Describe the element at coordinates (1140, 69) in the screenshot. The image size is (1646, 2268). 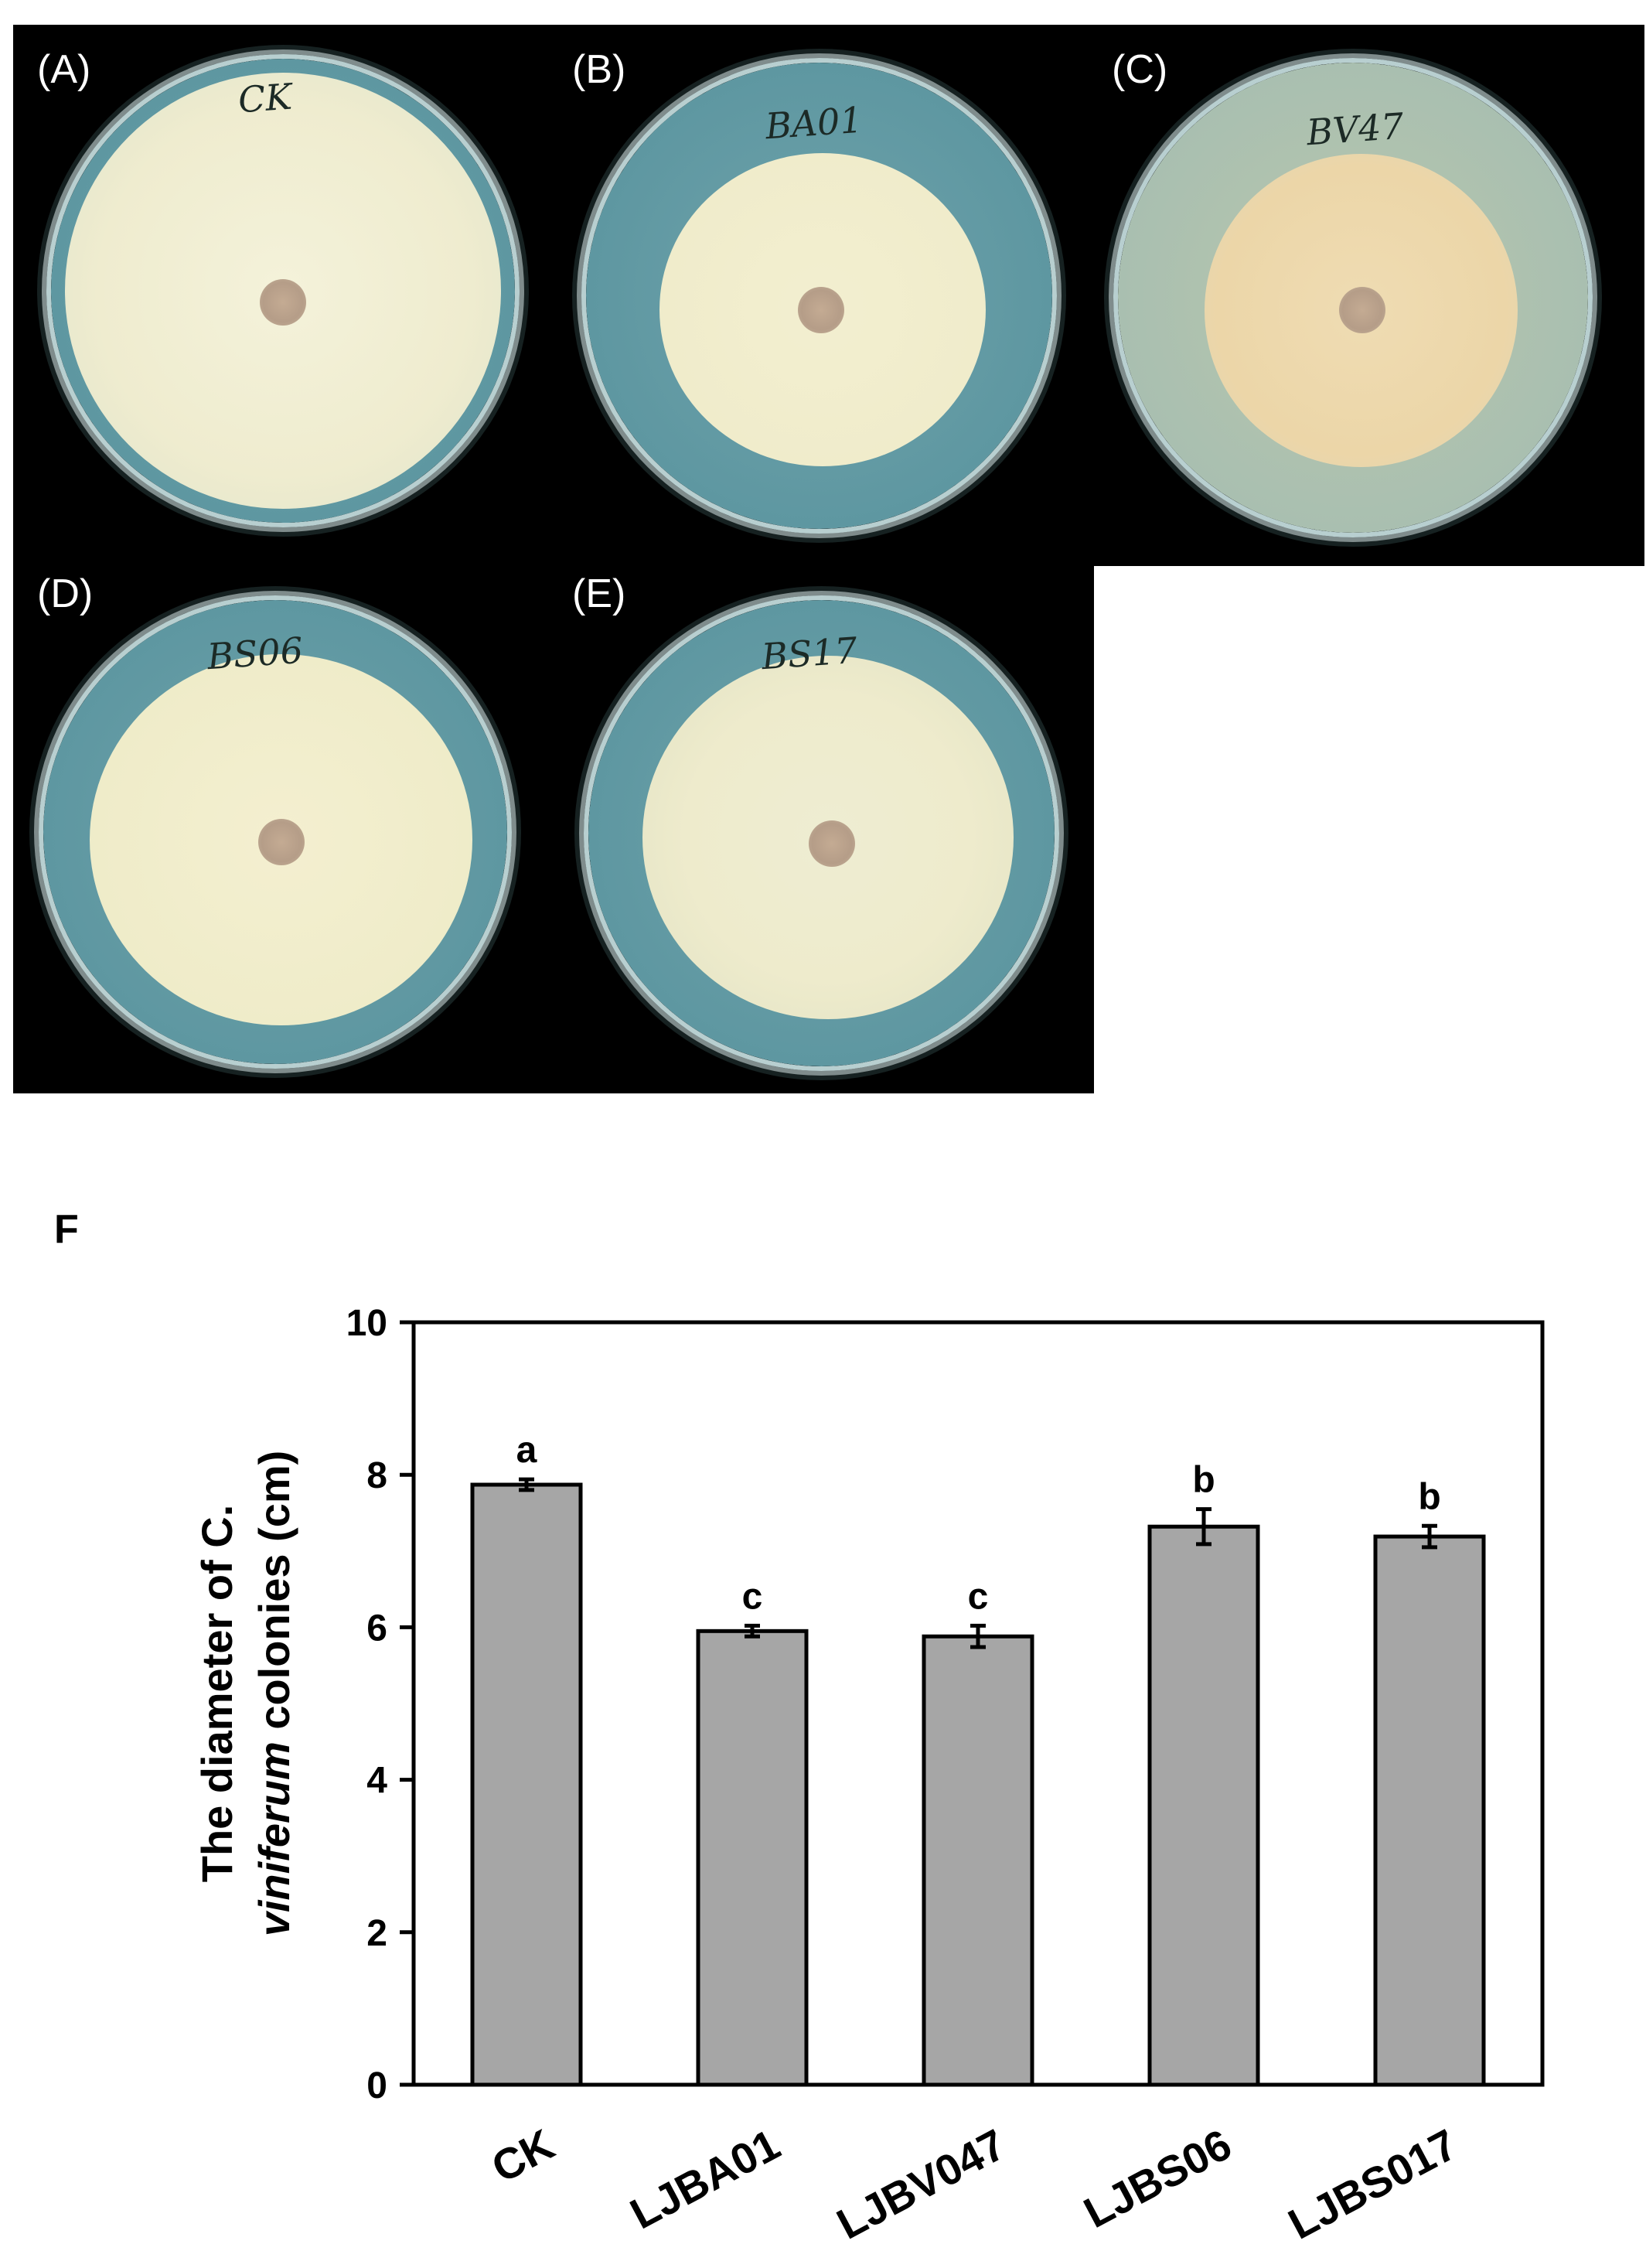
I see `panel-letter-c: (C)` at that location.